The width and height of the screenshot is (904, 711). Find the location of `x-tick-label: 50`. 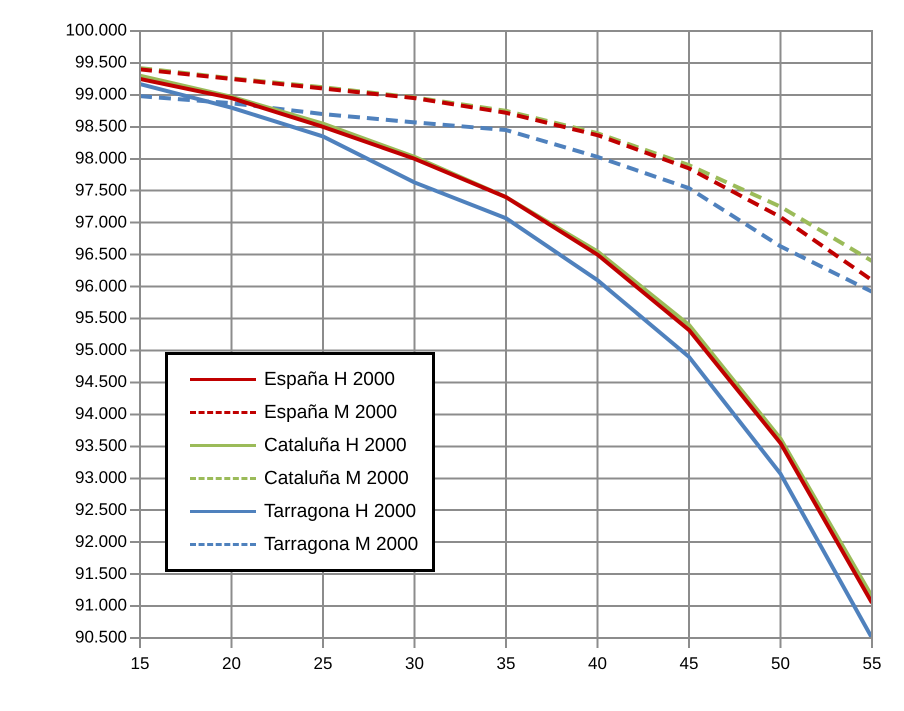

x-tick-label: 50 is located at coordinates (780, 663).